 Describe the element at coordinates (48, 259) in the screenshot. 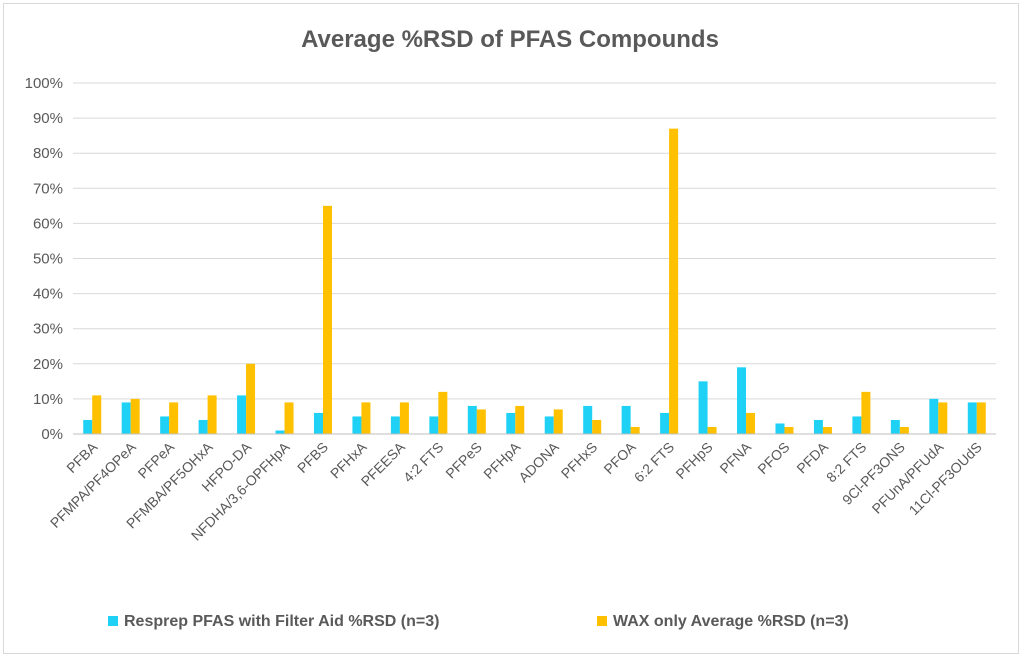

I see `y-tick-label: 50%` at that location.